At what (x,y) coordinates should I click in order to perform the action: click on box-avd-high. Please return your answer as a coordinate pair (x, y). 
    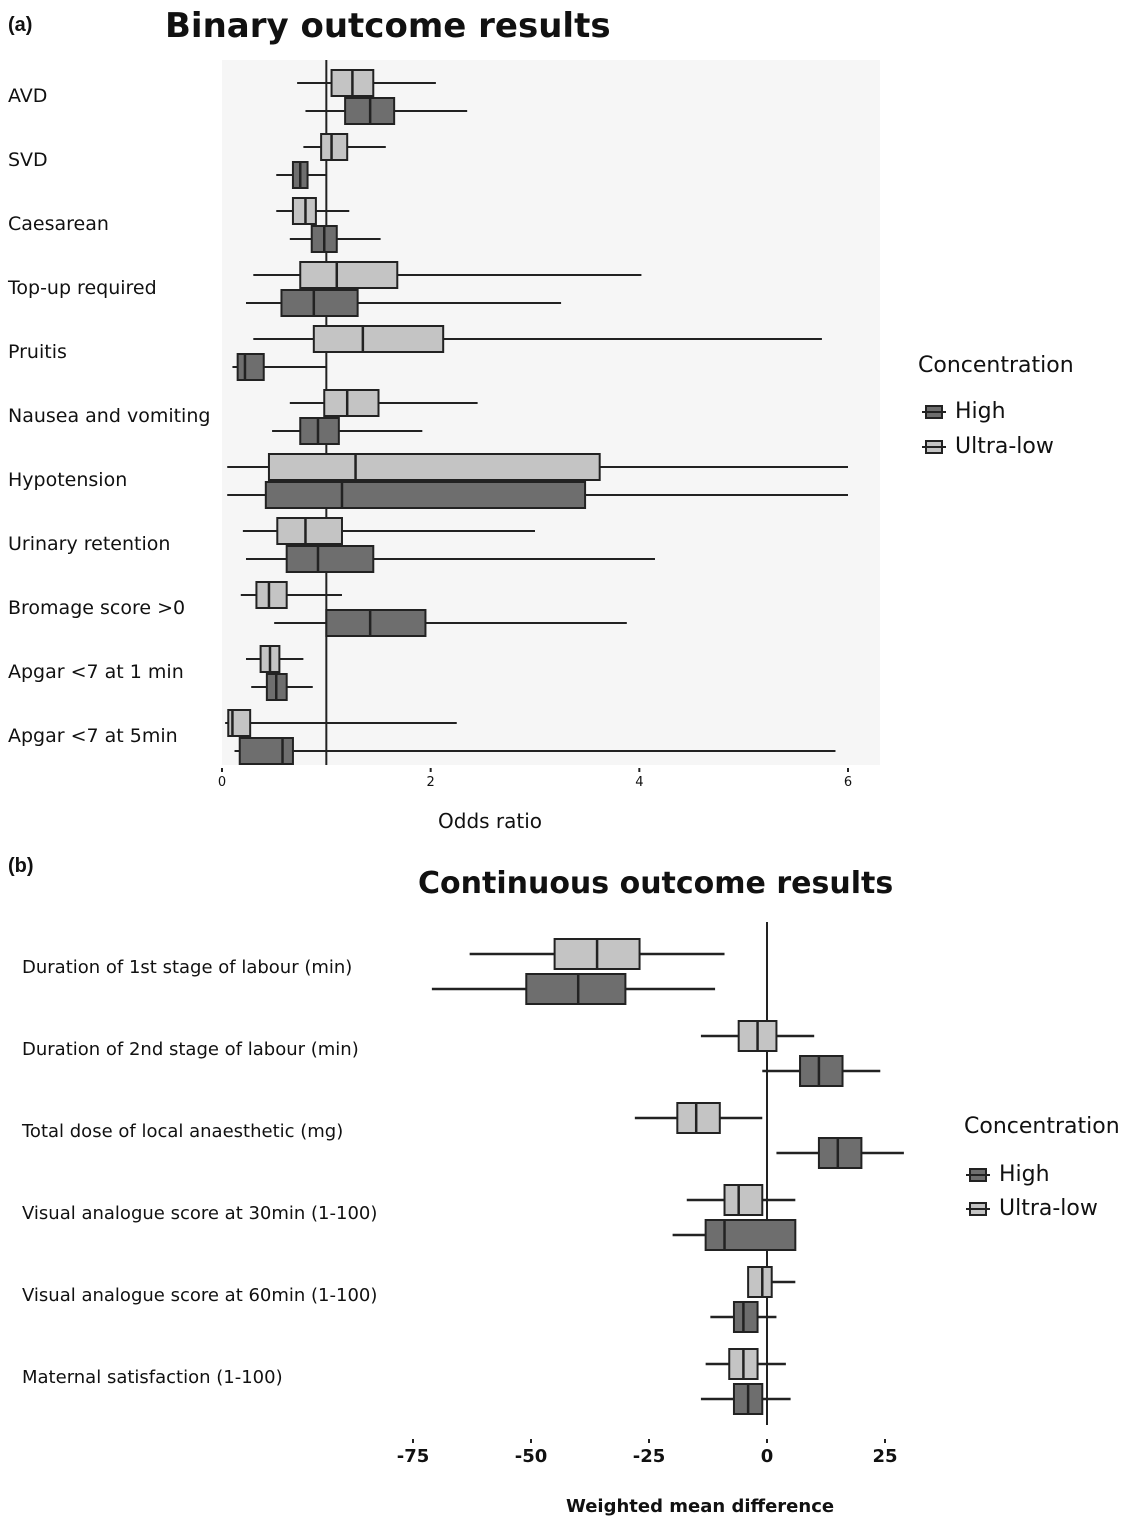
    Looking at the image, I should click on (386, 111).